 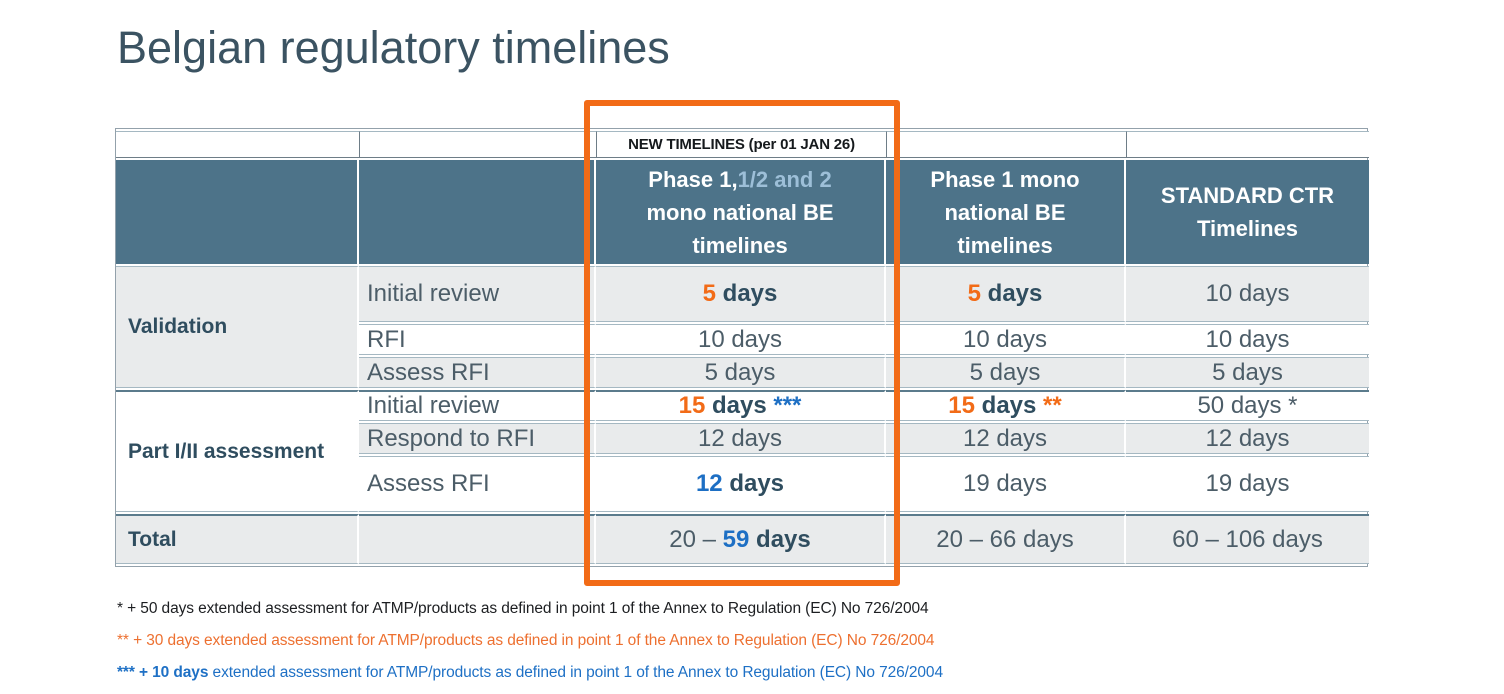 What do you see at coordinates (477, 539) in the screenshot?
I see `total-empty-cell` at bounding box center [477, 539].